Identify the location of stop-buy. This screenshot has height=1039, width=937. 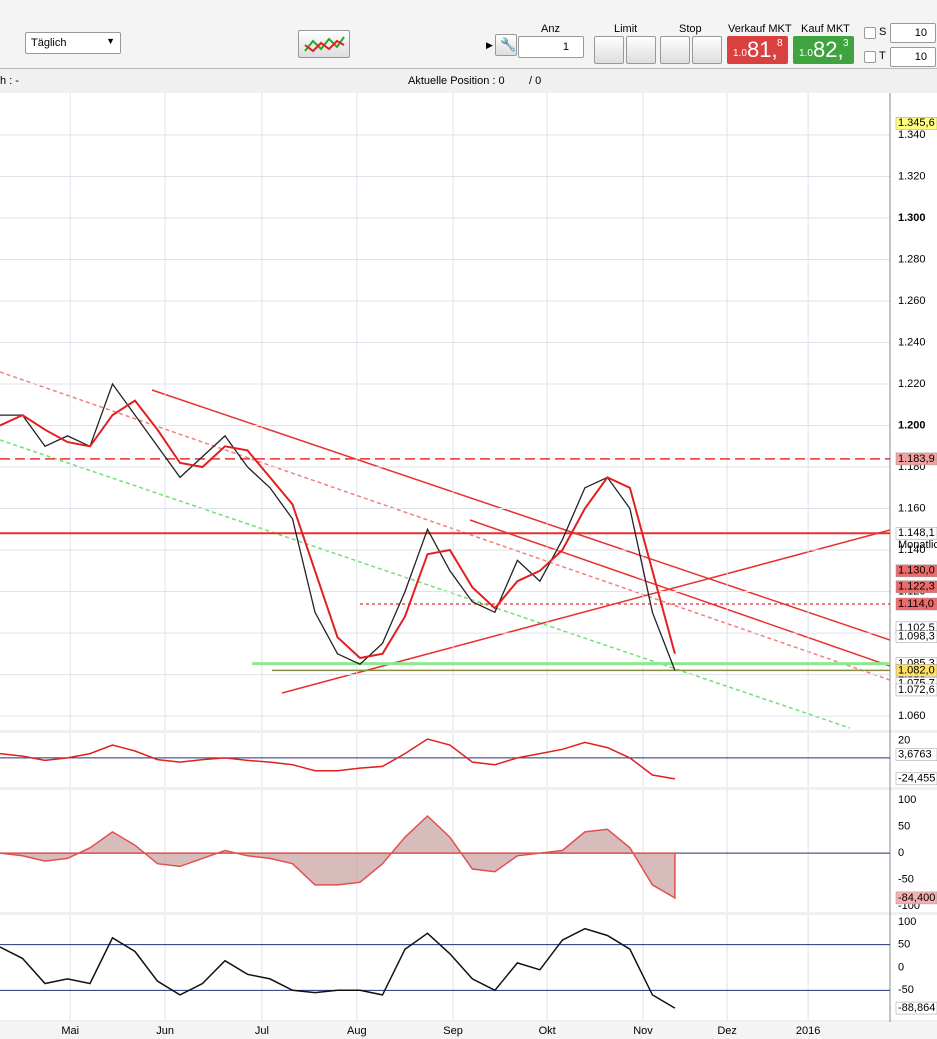
(675, 50).